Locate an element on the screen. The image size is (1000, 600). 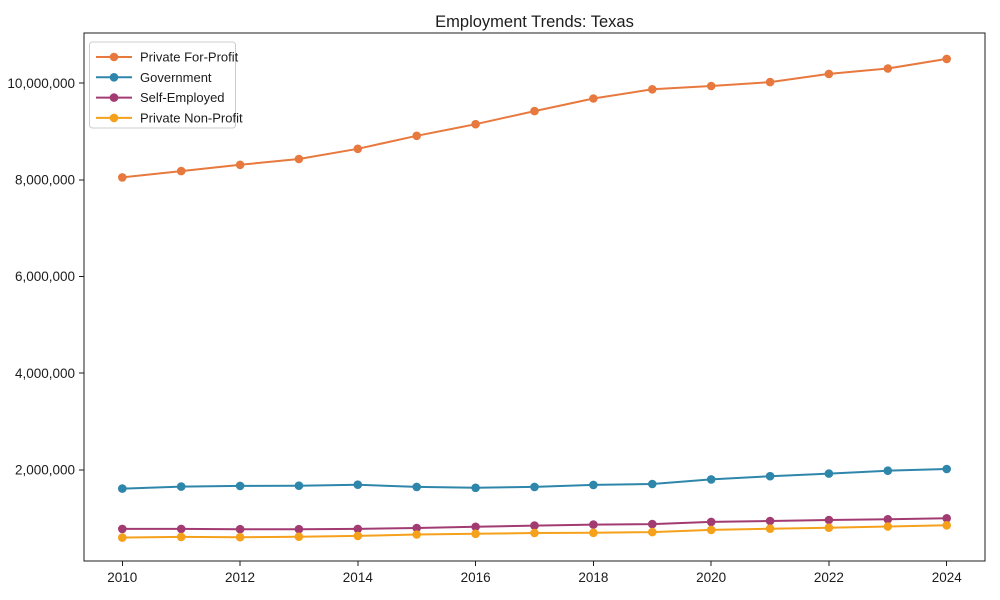
x-tick-label: 2012 is located at coordinates (240, 577).